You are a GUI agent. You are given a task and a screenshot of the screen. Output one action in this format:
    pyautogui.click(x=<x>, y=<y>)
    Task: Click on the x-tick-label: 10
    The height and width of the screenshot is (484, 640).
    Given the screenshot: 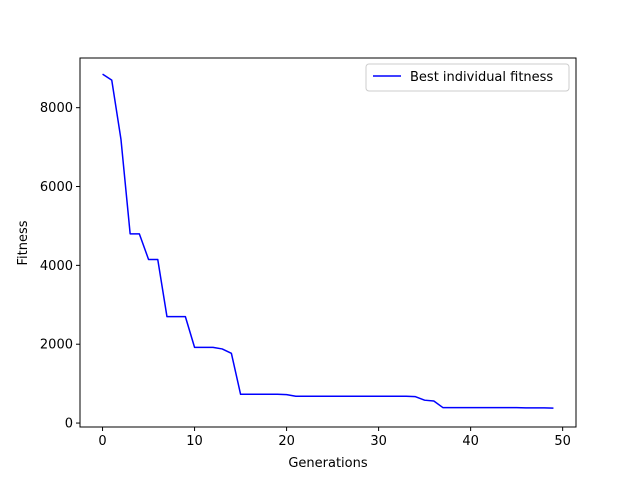 What is the action you would take?
    pyautogui.click(x=194, y=441)
    